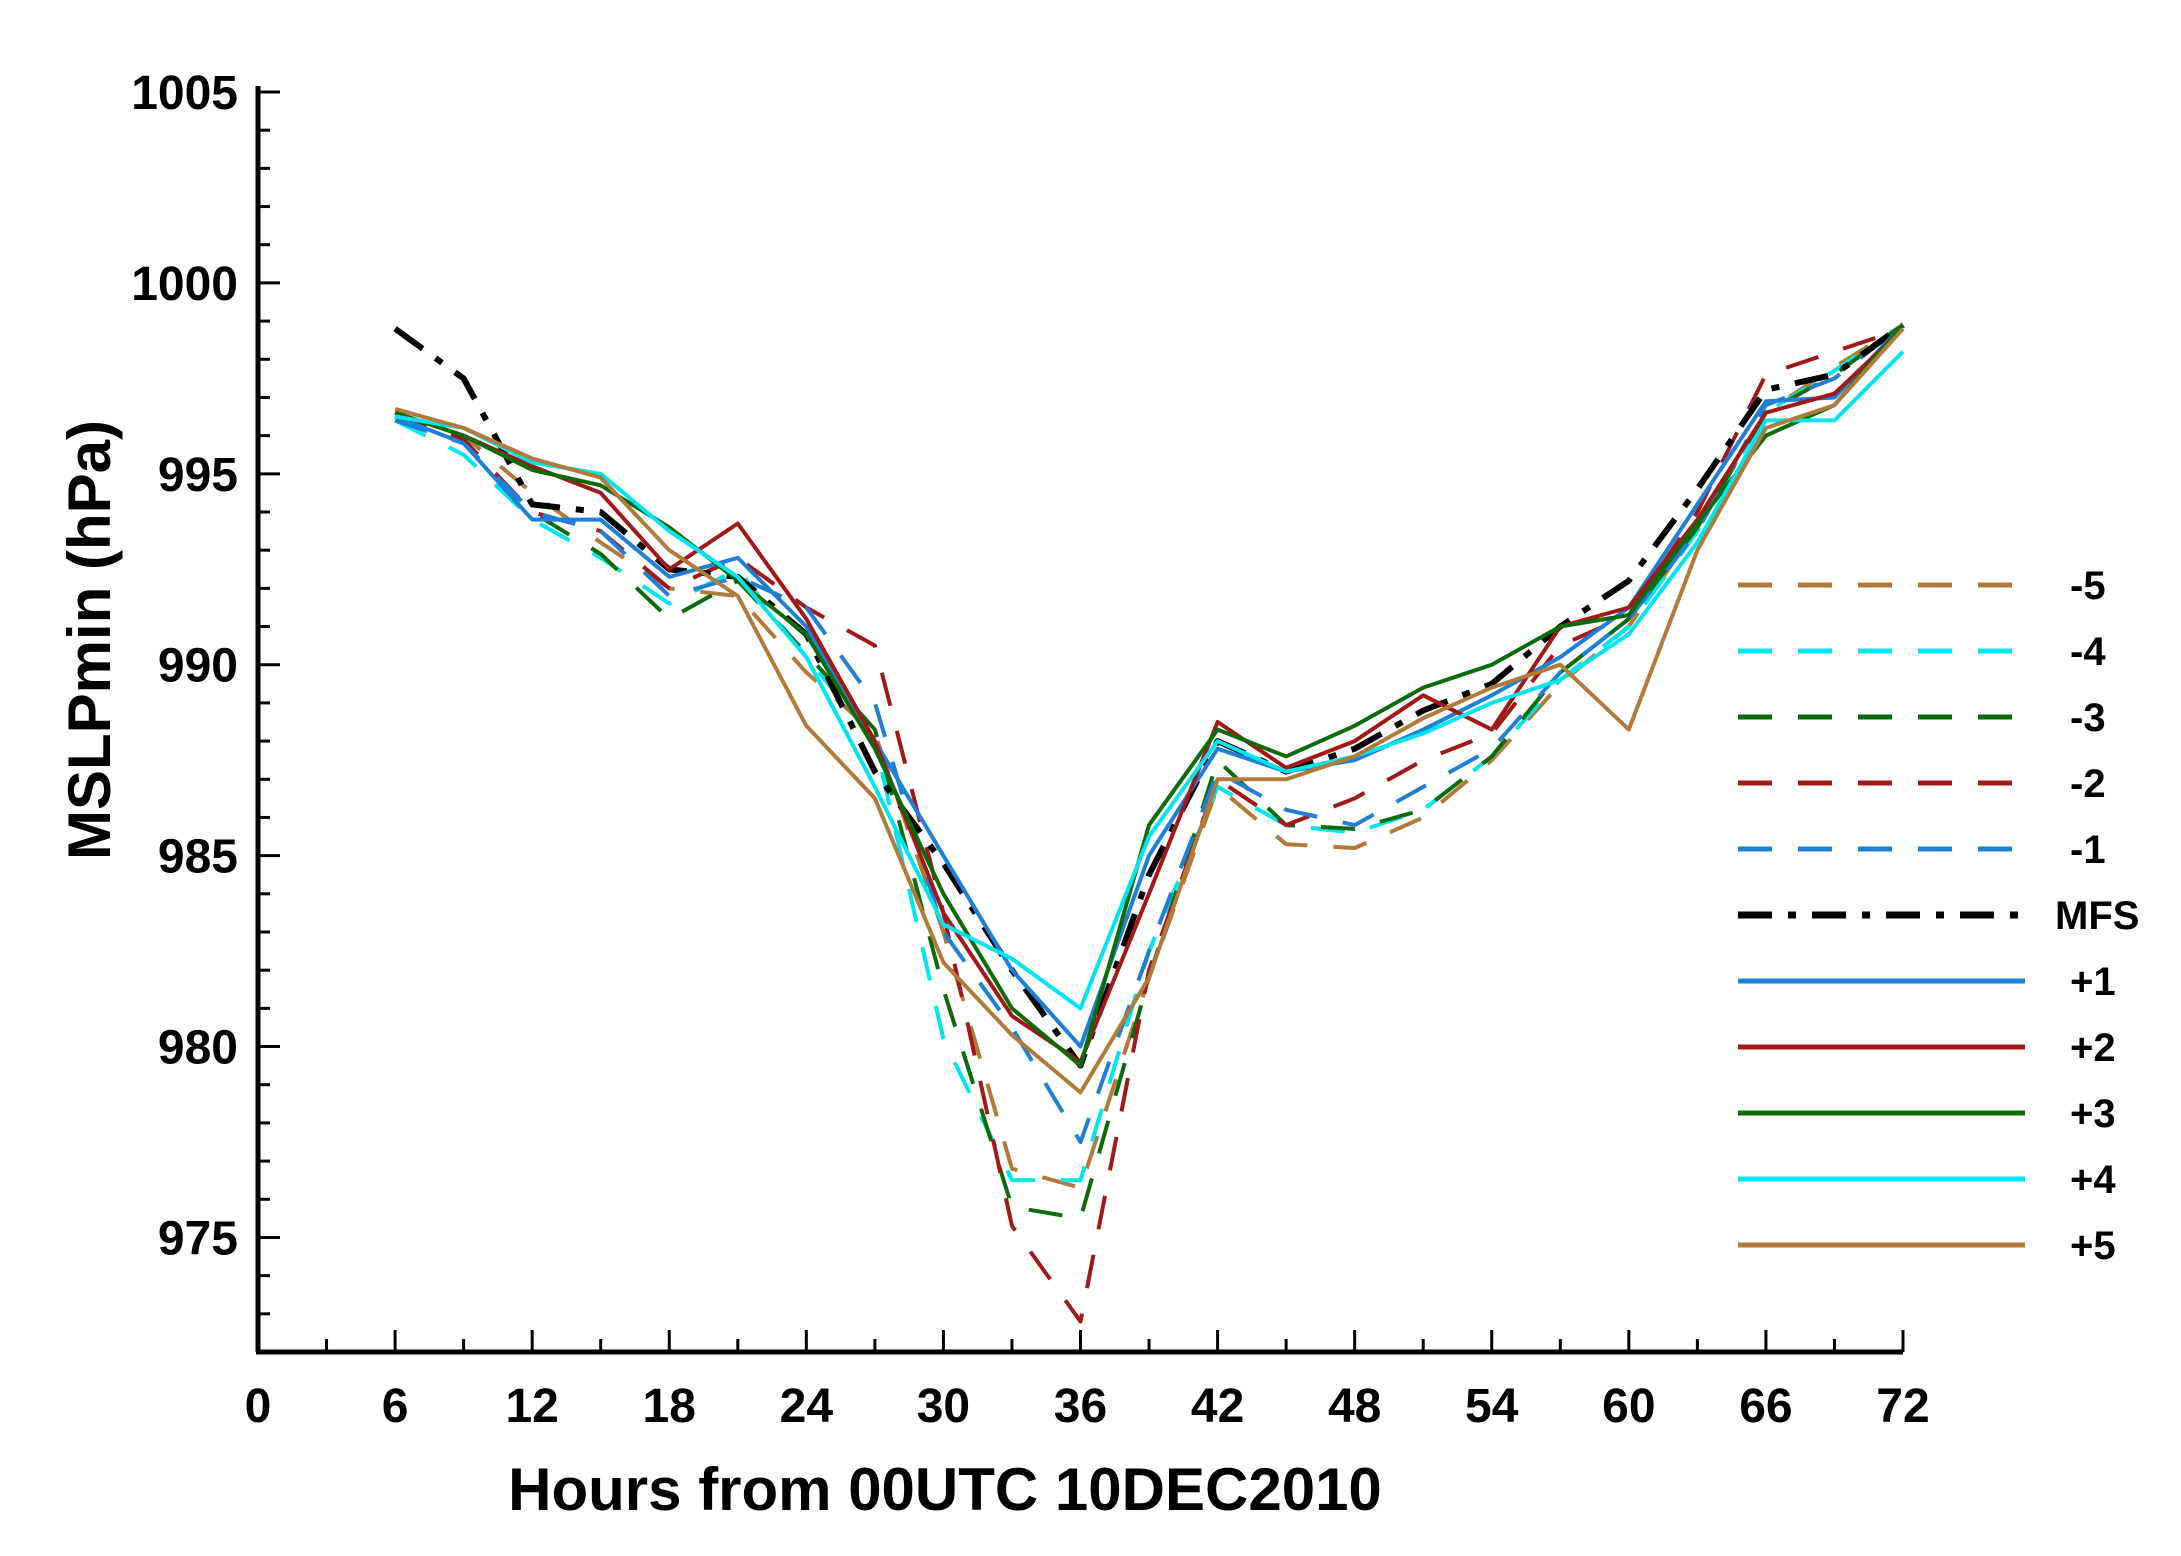  What do you see at coordinates (2088, 850) in the screenshot?
I see `legend-label: -1` at bounding box center [2088, 850].